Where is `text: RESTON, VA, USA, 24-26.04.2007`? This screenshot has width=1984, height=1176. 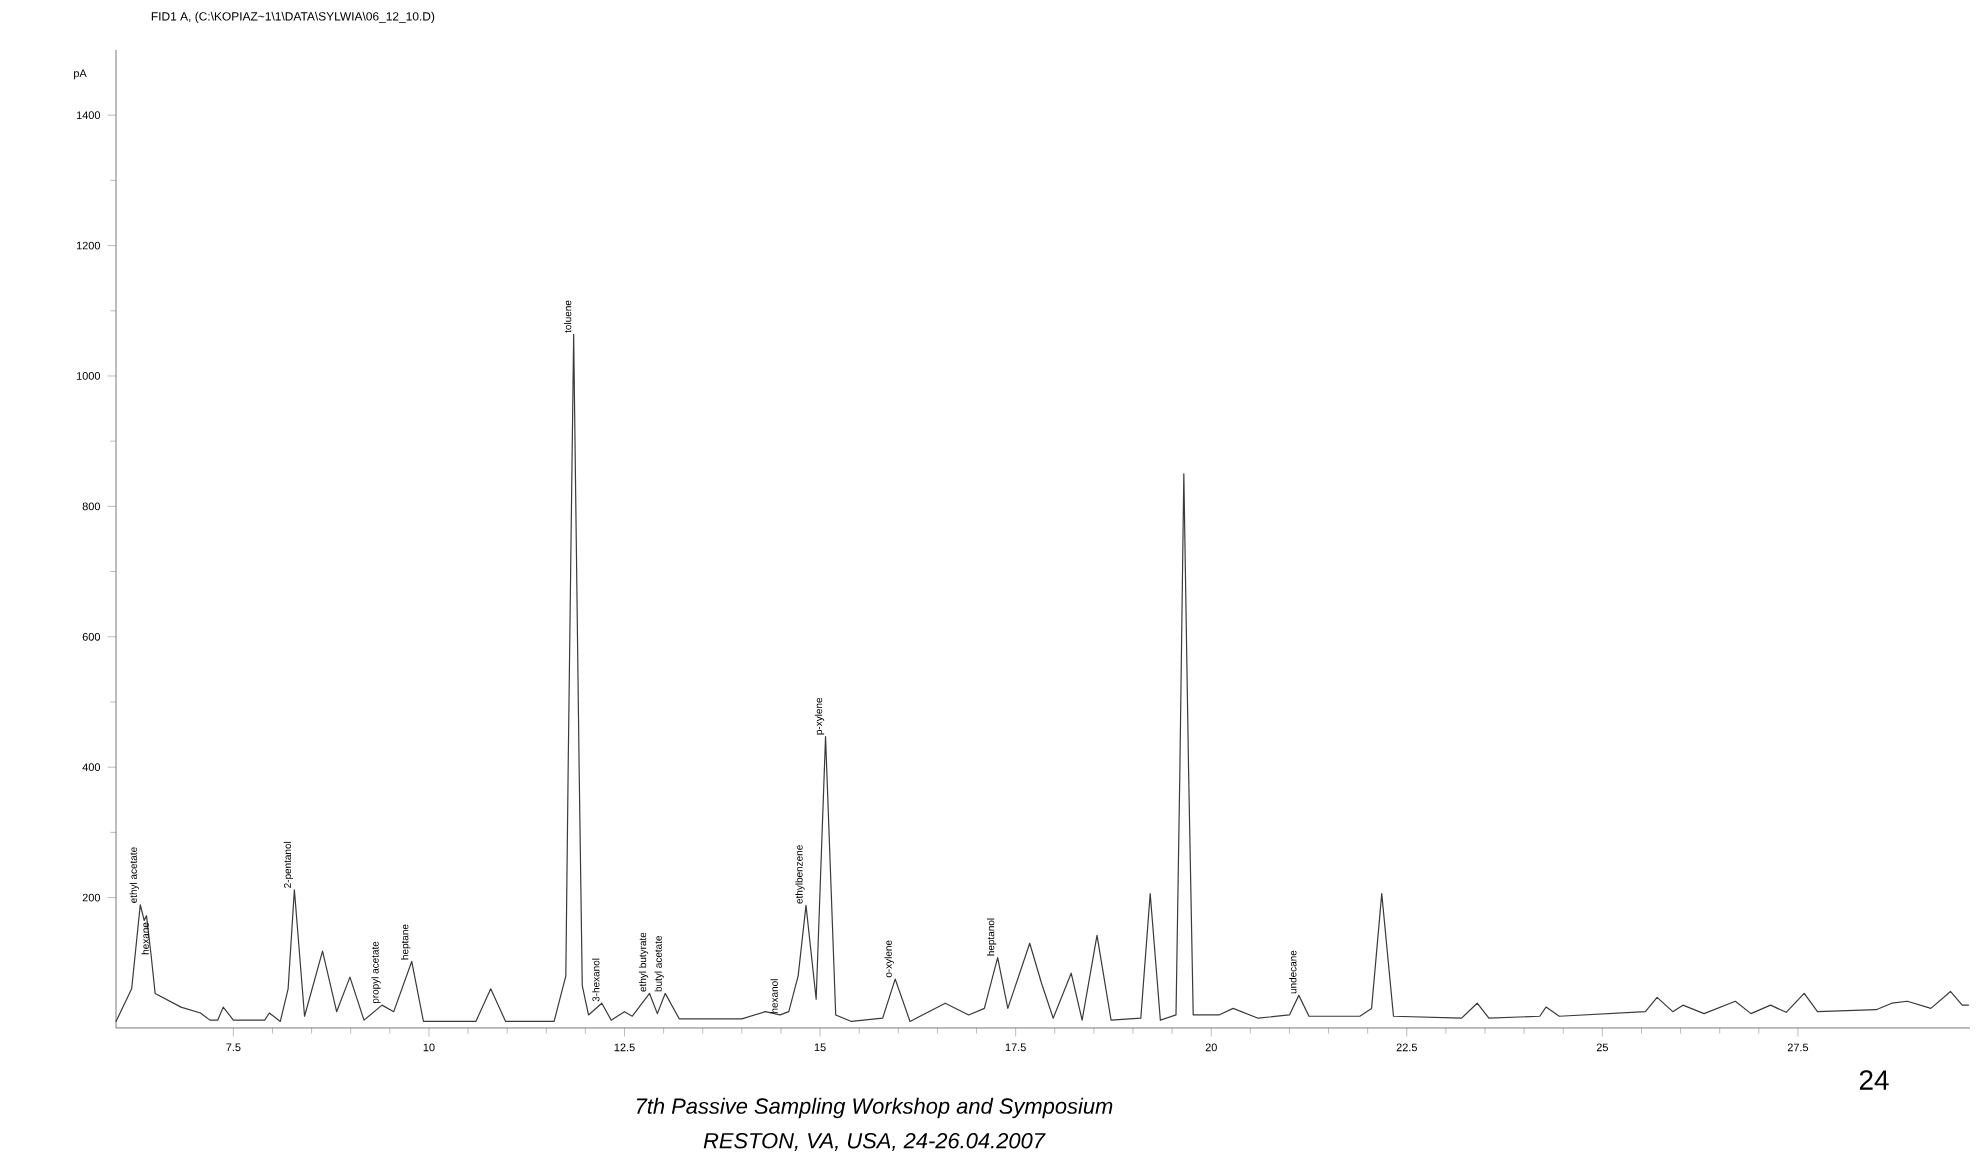 text: RESTON, VA, USA, 24-26.04.2007 is located at coordinates (874, 1142).